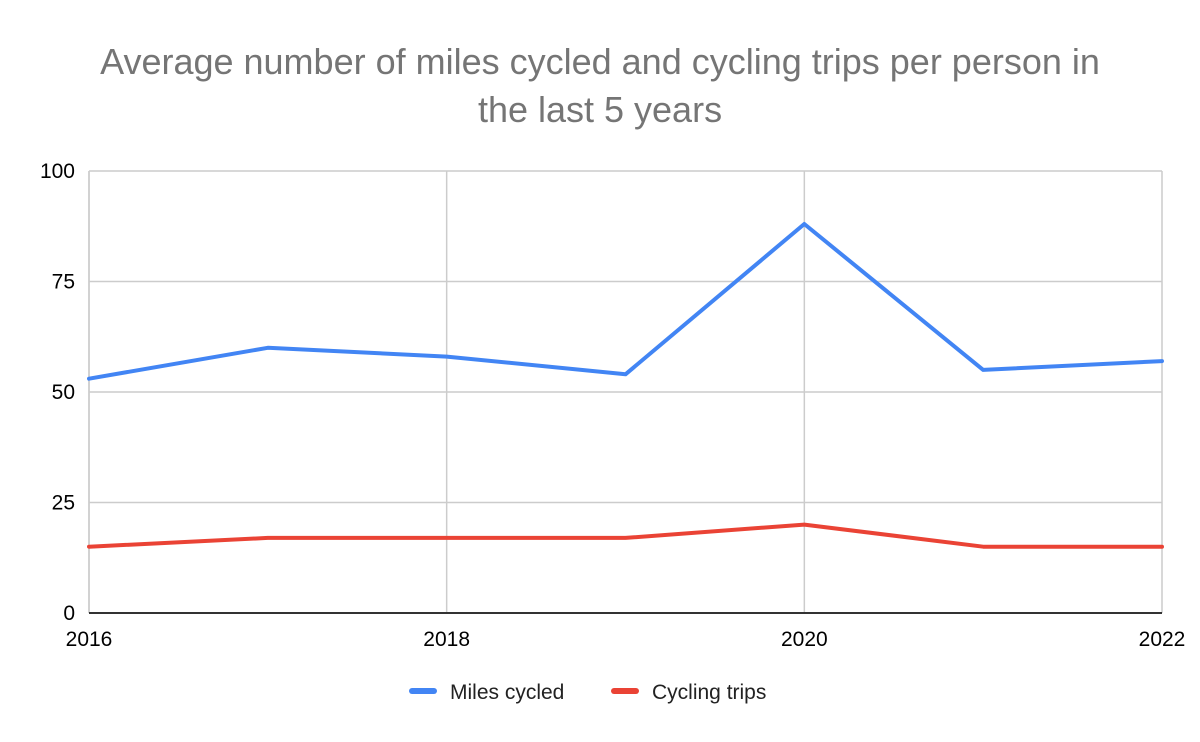 The width and height of the screenshot is (1200, 742). What do you see at coordinates (507, 692) in the screenshot?
I see `legend-label: Miles cycled` at bounding box center [507, 692].